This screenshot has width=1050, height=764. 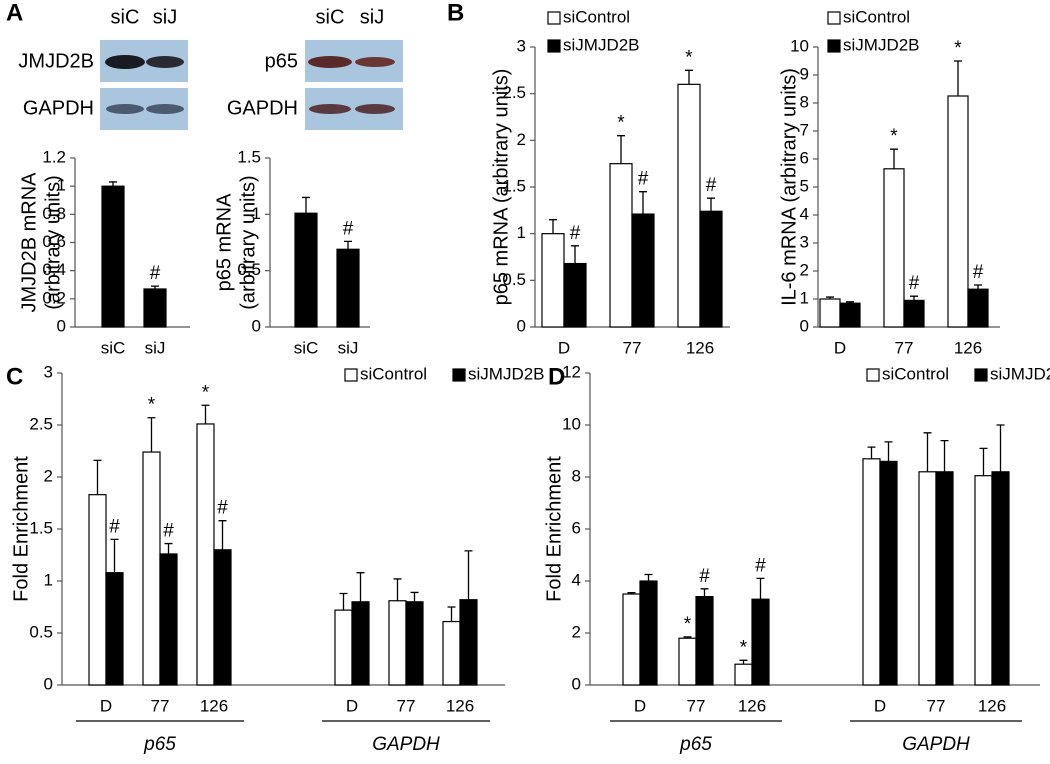 What do you see at coordinates (21, 529) in the screenshot?
I see `y-axis-label: Fold Enrichment` at bounding box center [21, 529].